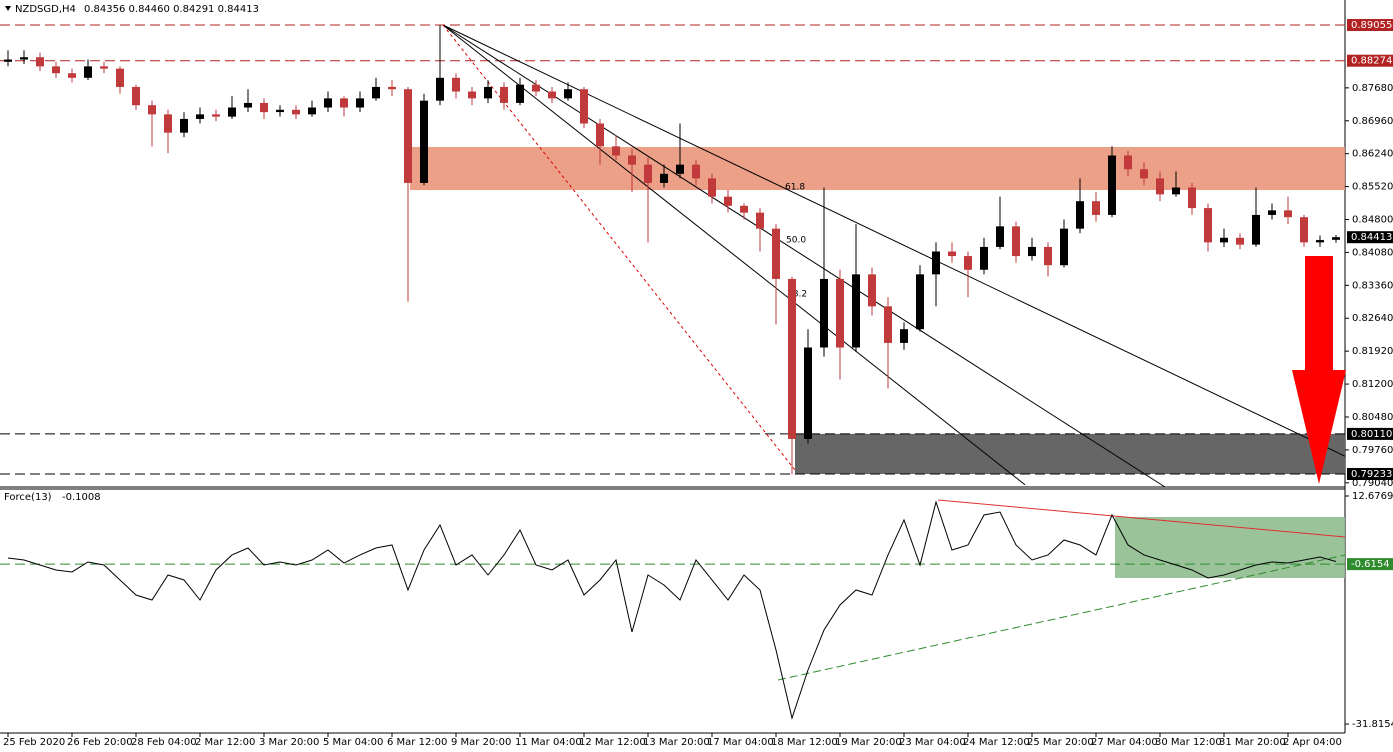  What do you see at coordinates (1372, 154) in the screenshot?
I see `y-tick-label: 0.86240` at bounding box center [1372, 154].